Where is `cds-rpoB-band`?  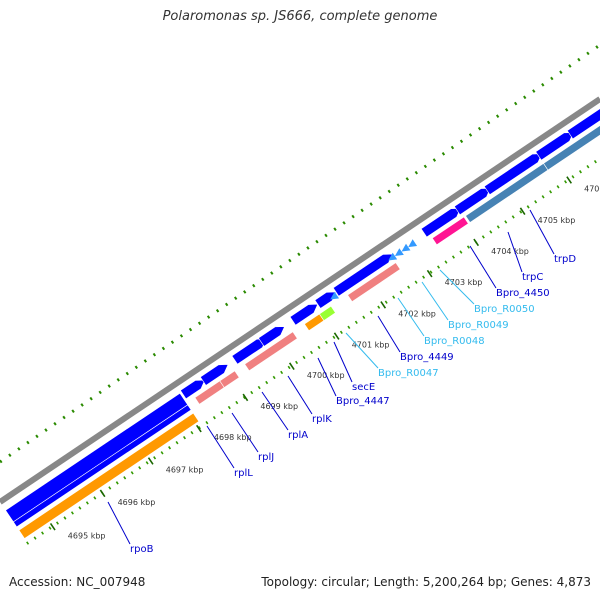
cds-rpoB-band is located at coordinates (109, 475).